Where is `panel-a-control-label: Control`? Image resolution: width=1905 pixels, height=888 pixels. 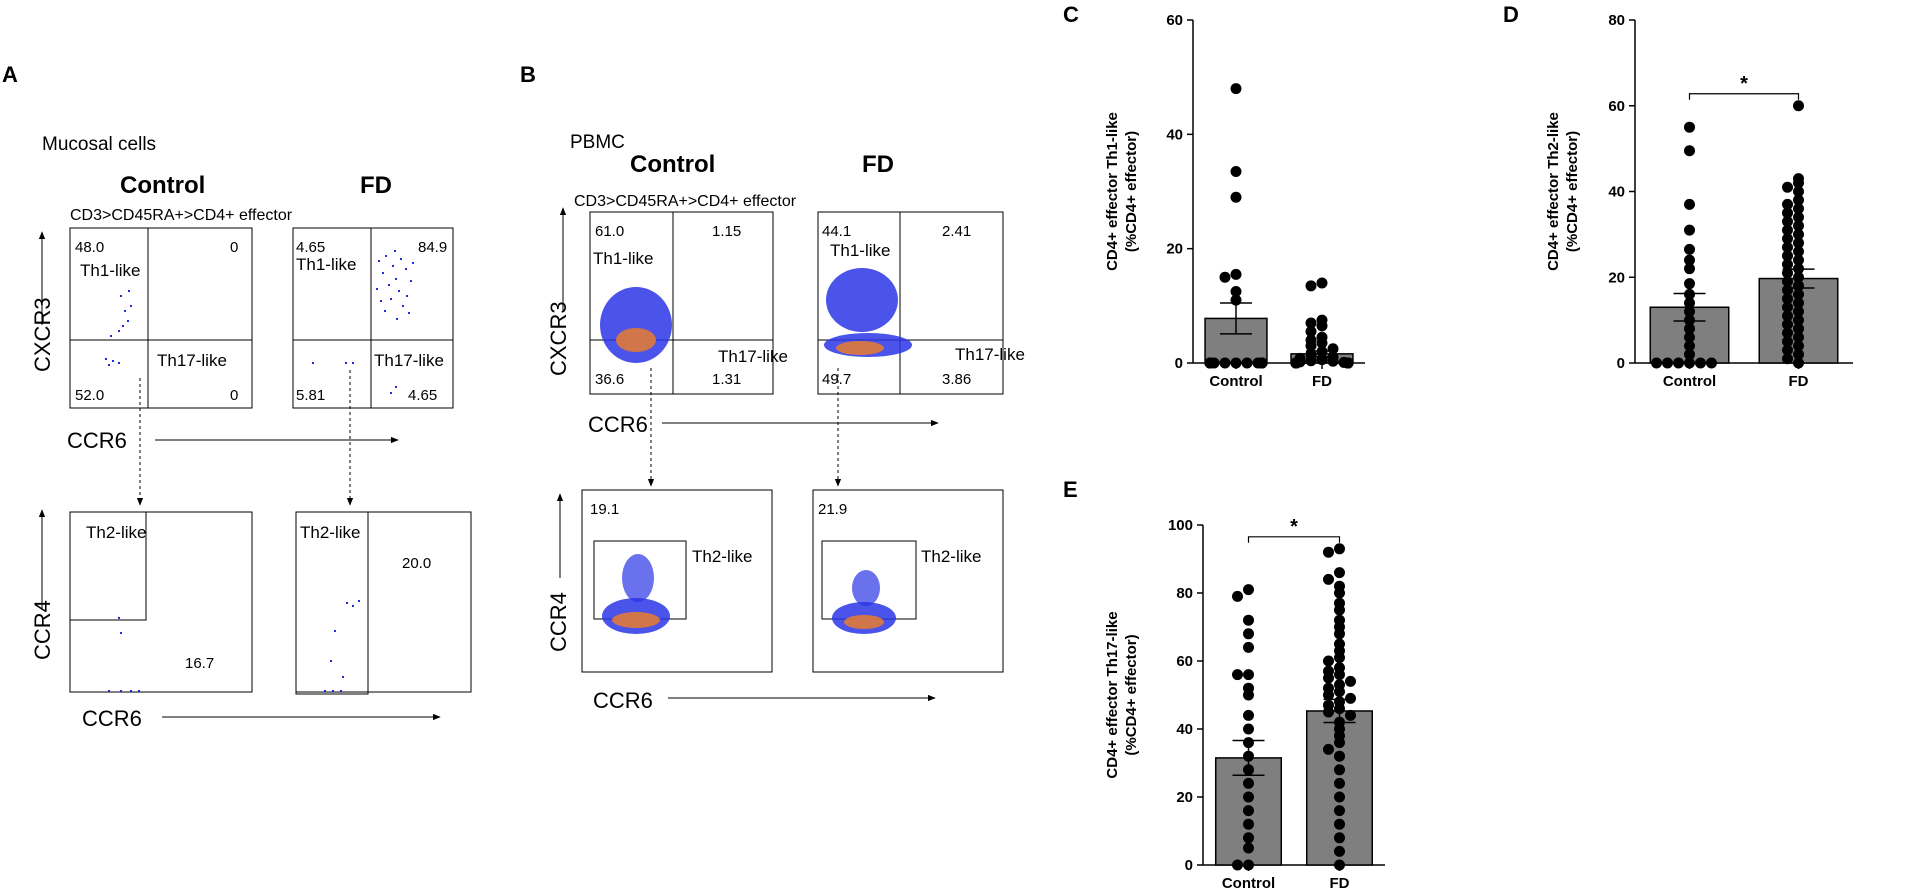
panel-a-control-label: Control is located at coordinates (162, 185).